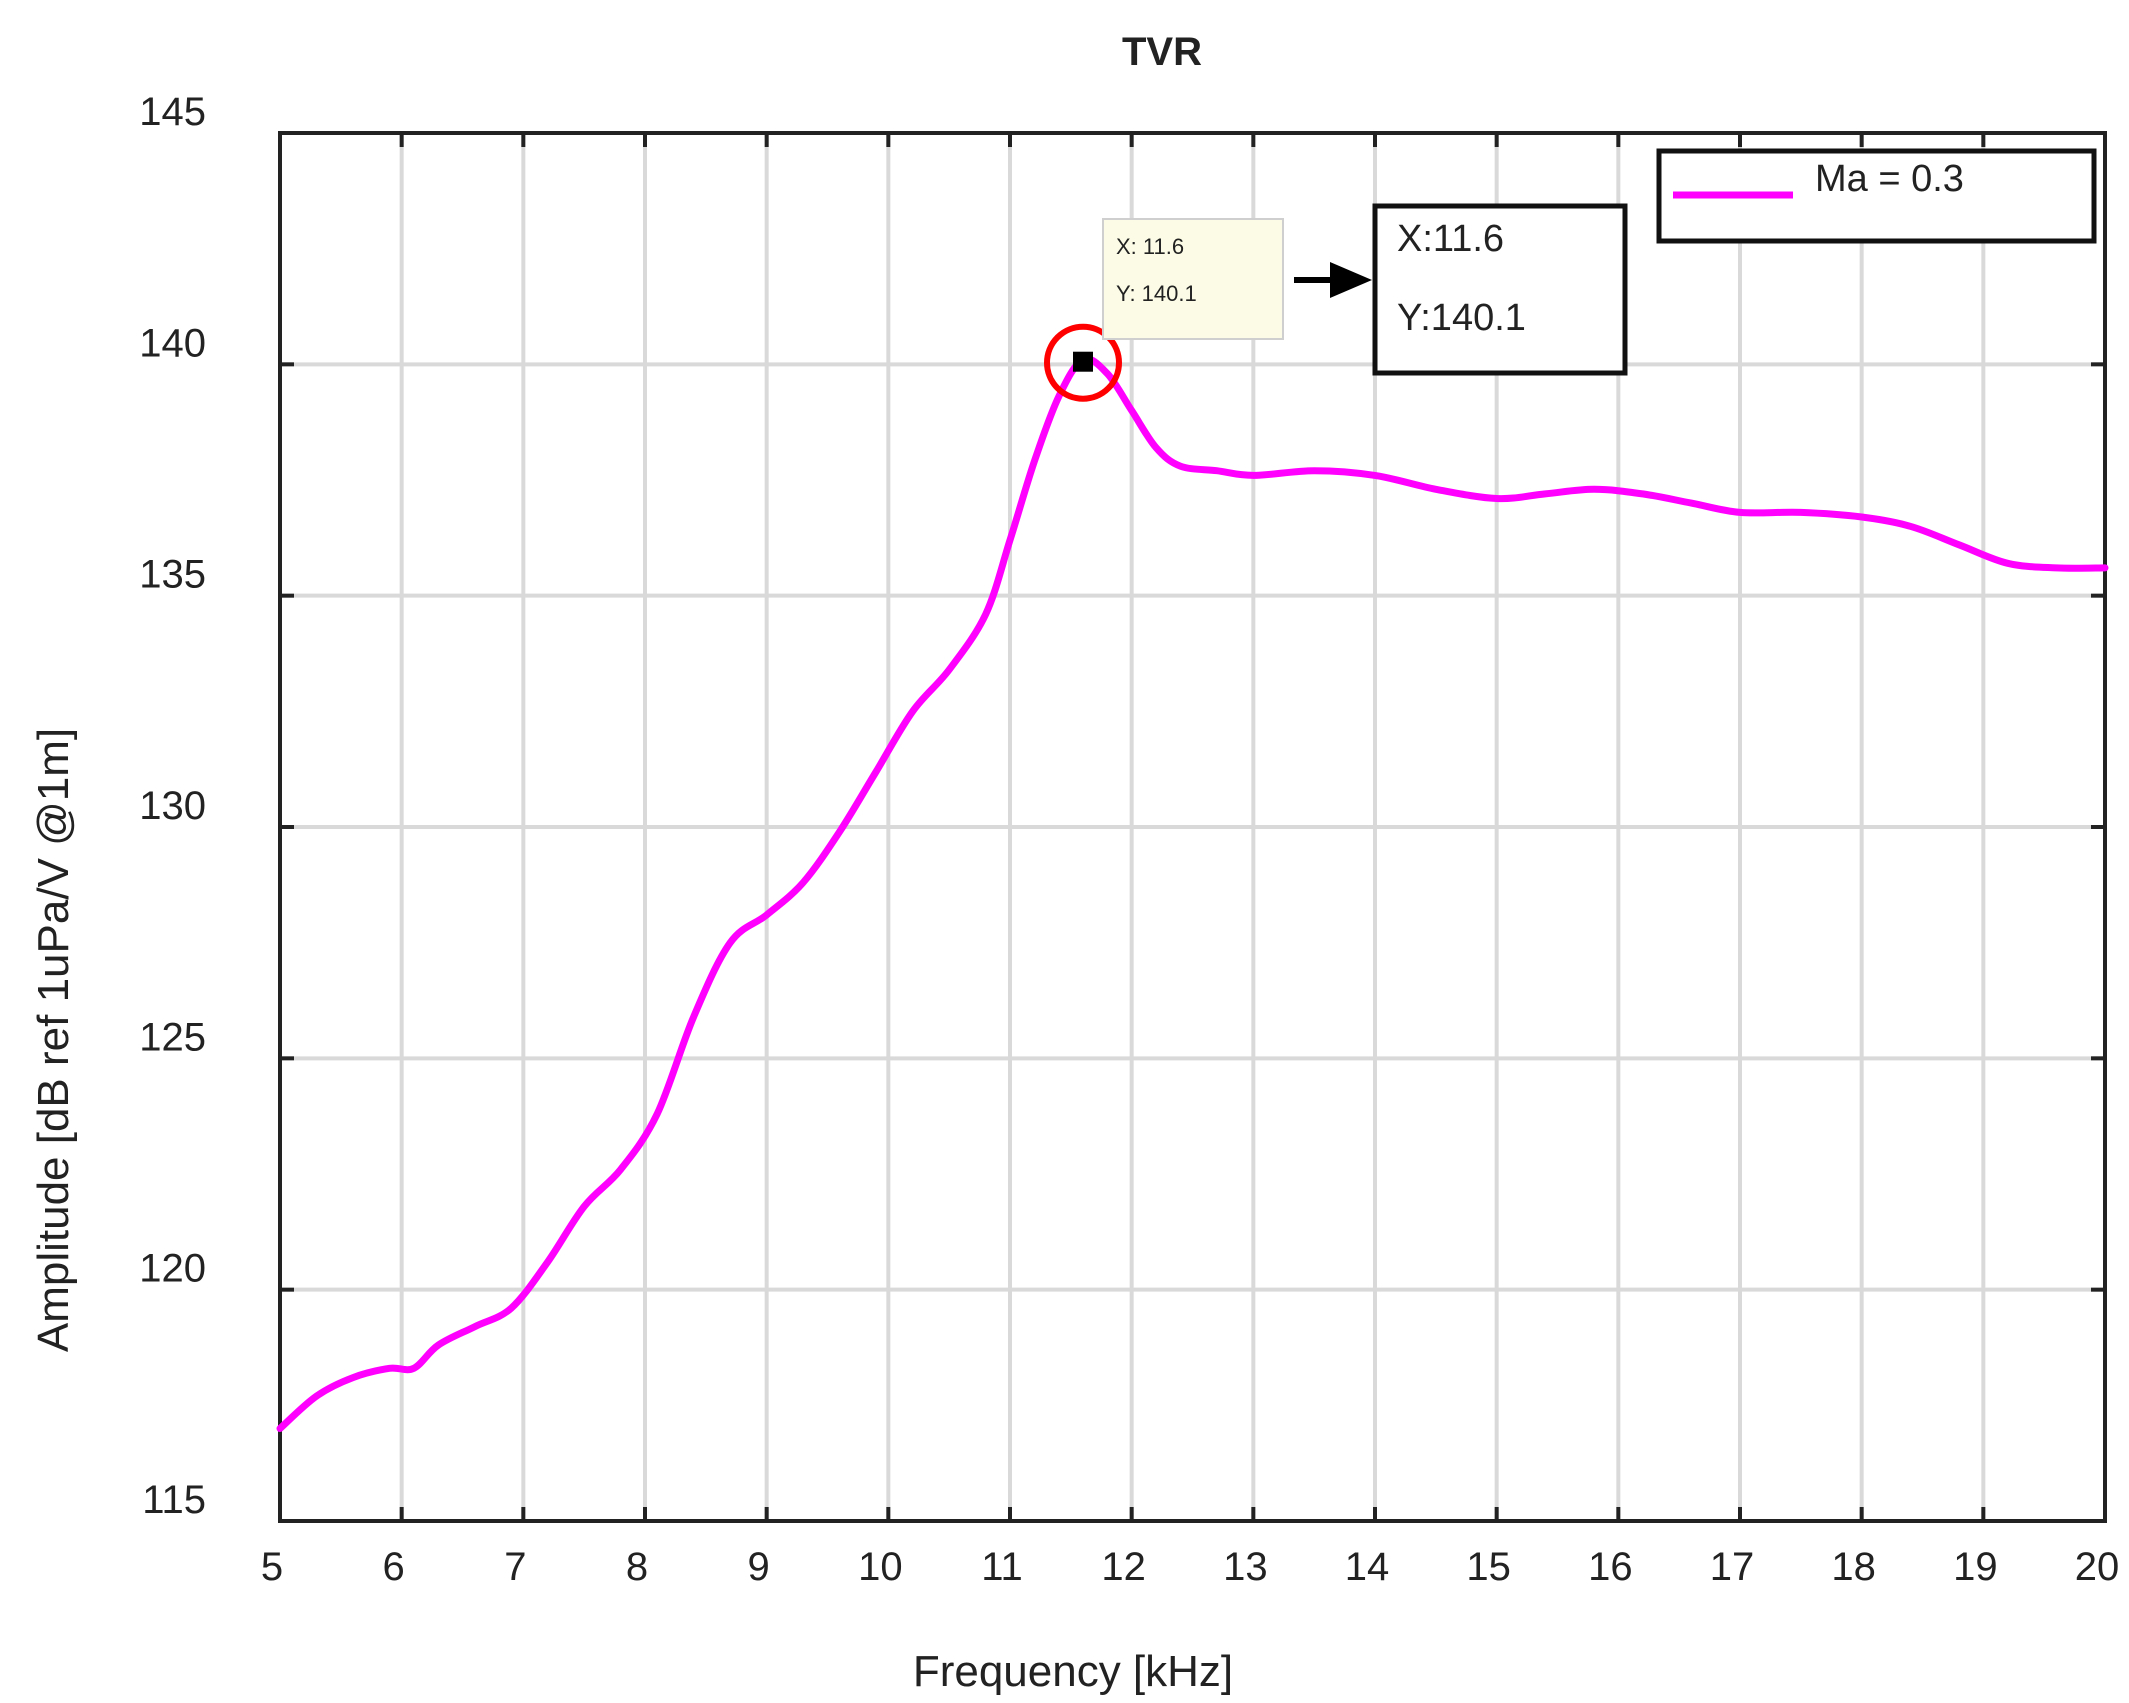 This screenshot has width=2129, height=1703. I want to click on legend-entry-label: Ma = 0.3, so click(1889, 179).